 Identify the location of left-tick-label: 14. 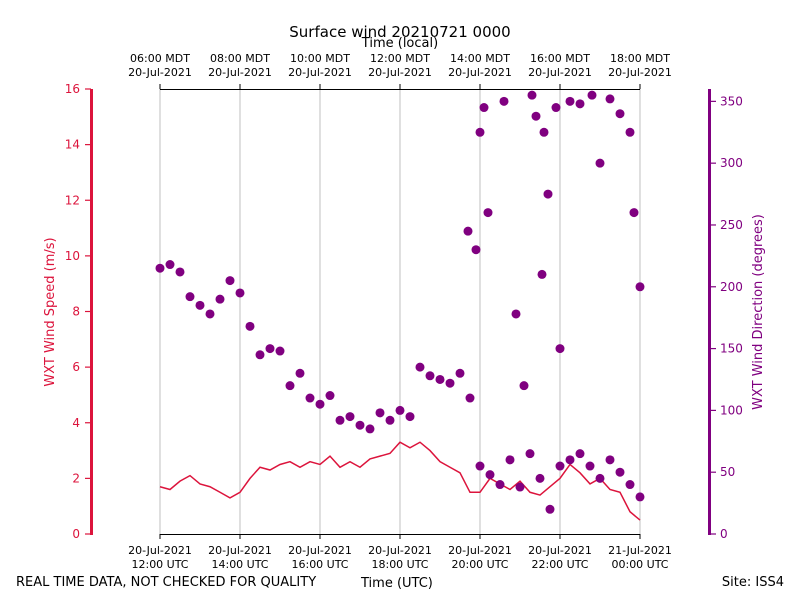
(72, 145).